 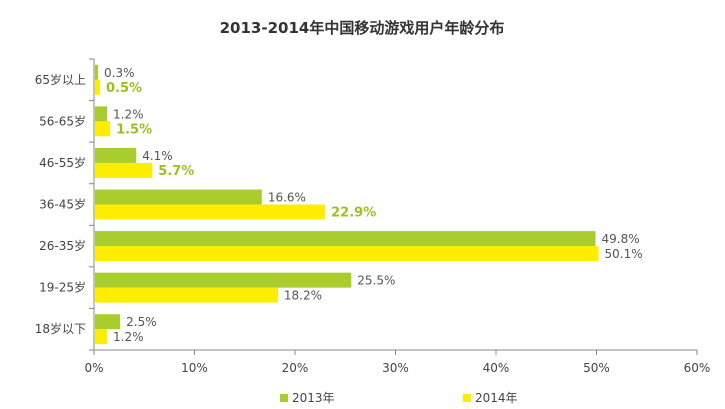 What do you see at coordinates (119, 73) in the screenshot?
I see `data-label: 0.3%` at bounding box center [119, 73].